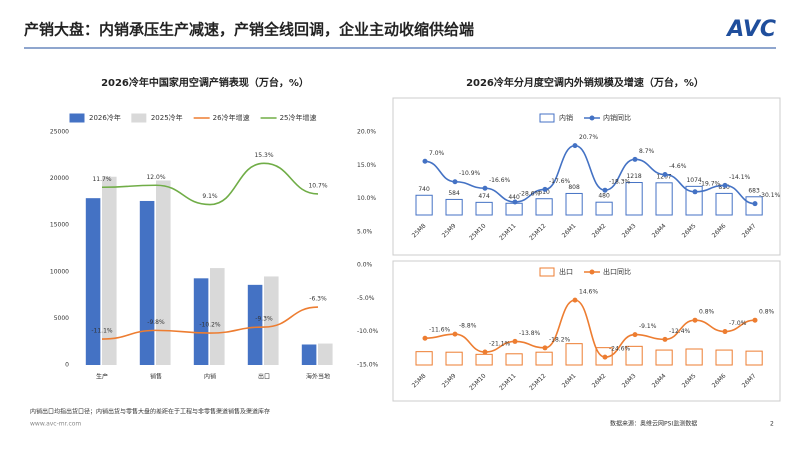  Describe the element at coordinates (604, 196) in the screenshot. I see `bar-label: 480` at that location.